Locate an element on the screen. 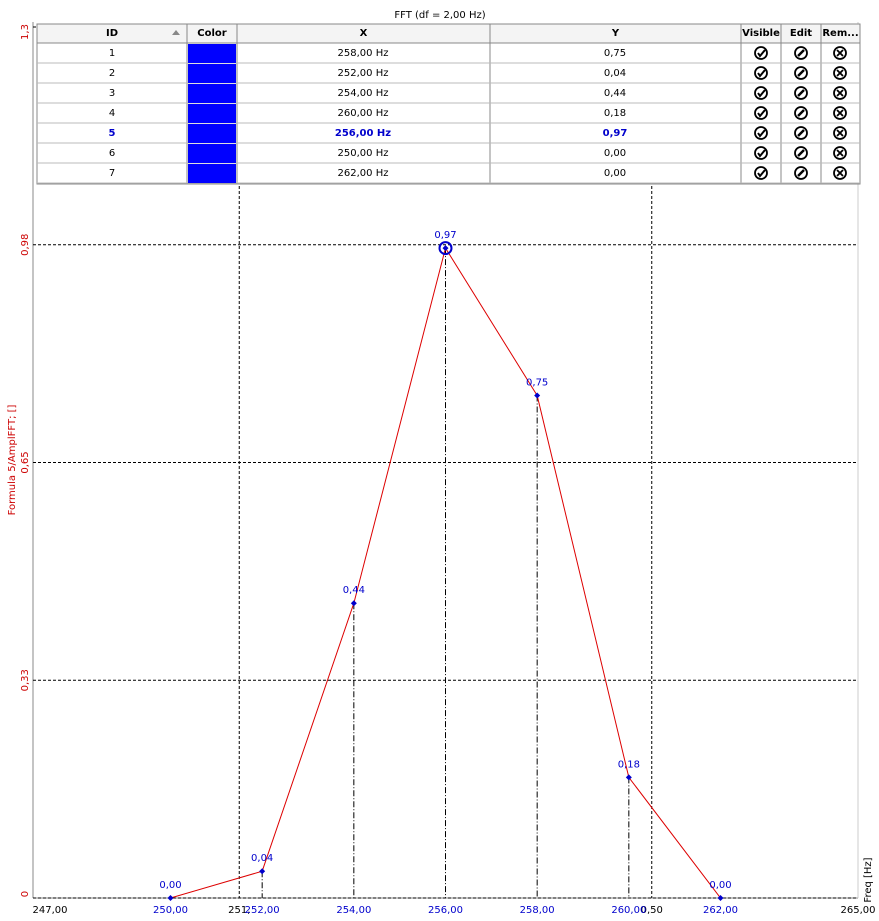 The height and width of the screenshot is (921, 879). data-label: 0,44 is located at coordinates (354, 590).